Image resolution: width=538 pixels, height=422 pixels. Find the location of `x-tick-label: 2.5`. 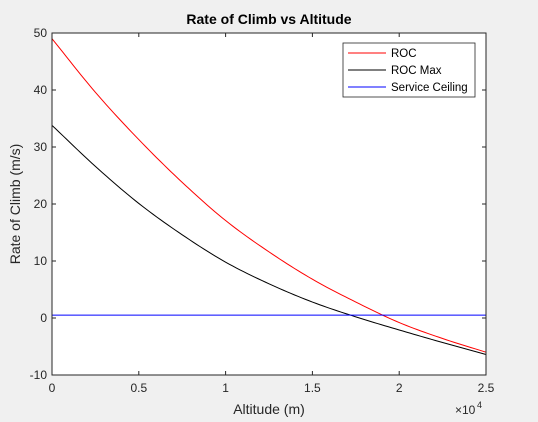

x-tick-label: 2.5 is located at coordinates (486, 388).